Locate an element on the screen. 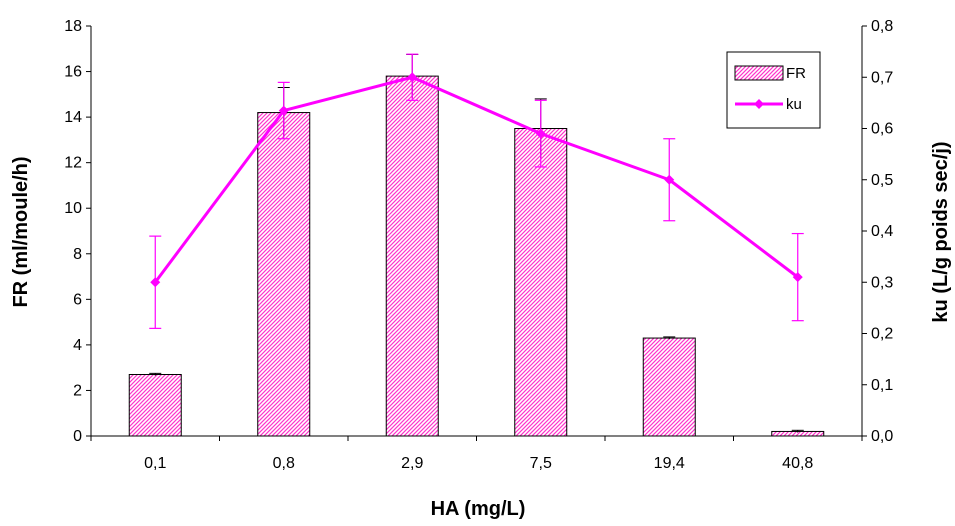  x-tick-label: 7,5 is located at coordinates (541, 463).